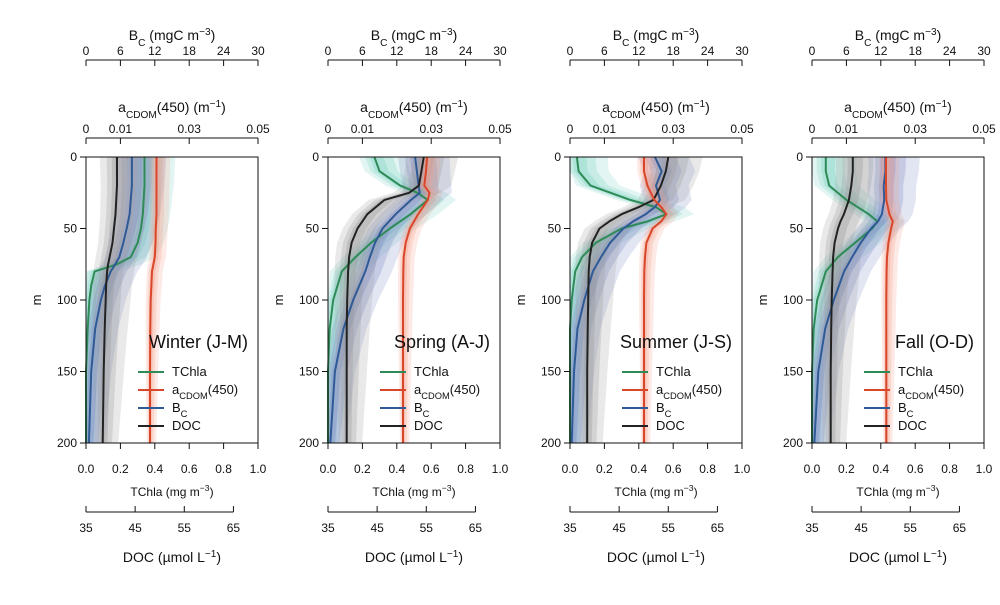  I want to click on bc-line, so click(110, 300).